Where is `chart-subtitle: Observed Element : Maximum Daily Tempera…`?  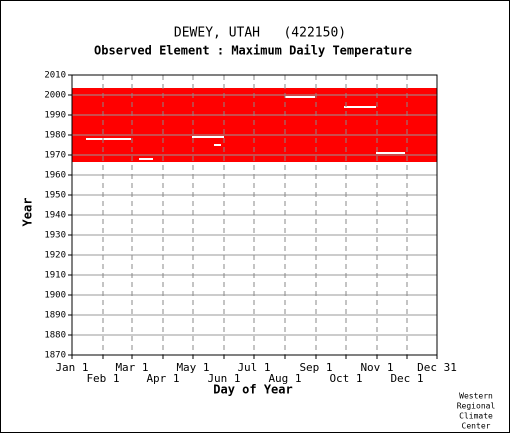
chart-subtitle: Observed Element : Maximum Daily Tempera… is located at coordinates (253, 51).